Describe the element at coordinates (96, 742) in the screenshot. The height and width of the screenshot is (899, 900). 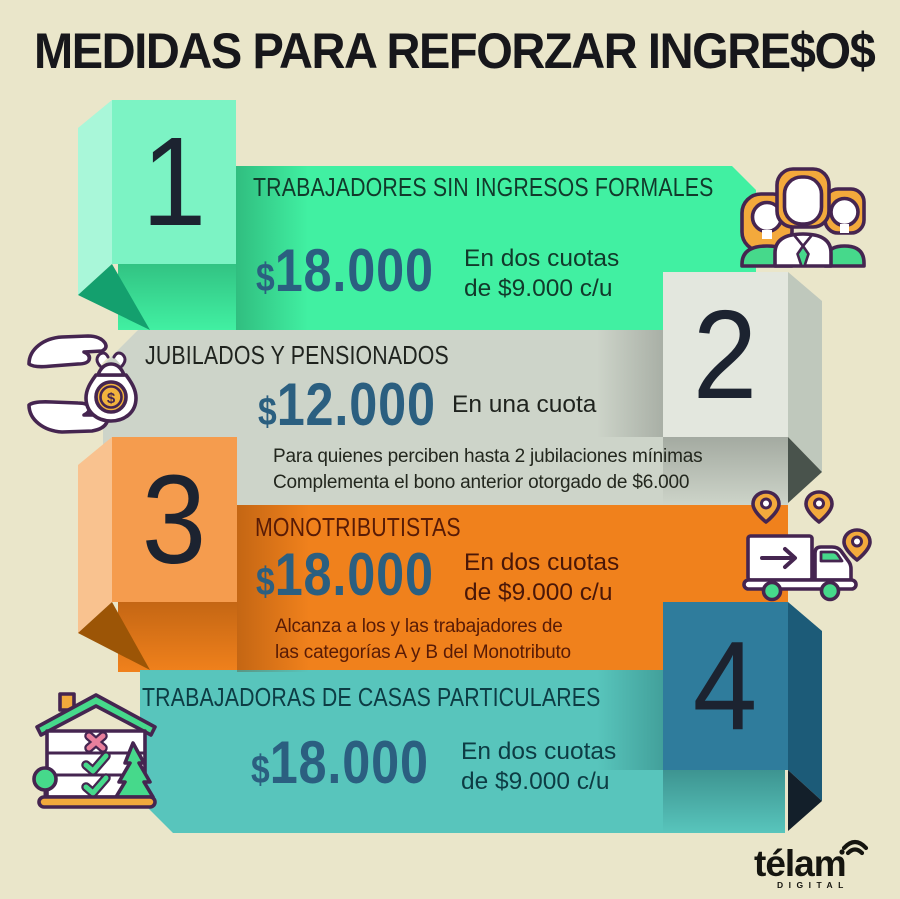
I see `x-mark-icon` at that location.